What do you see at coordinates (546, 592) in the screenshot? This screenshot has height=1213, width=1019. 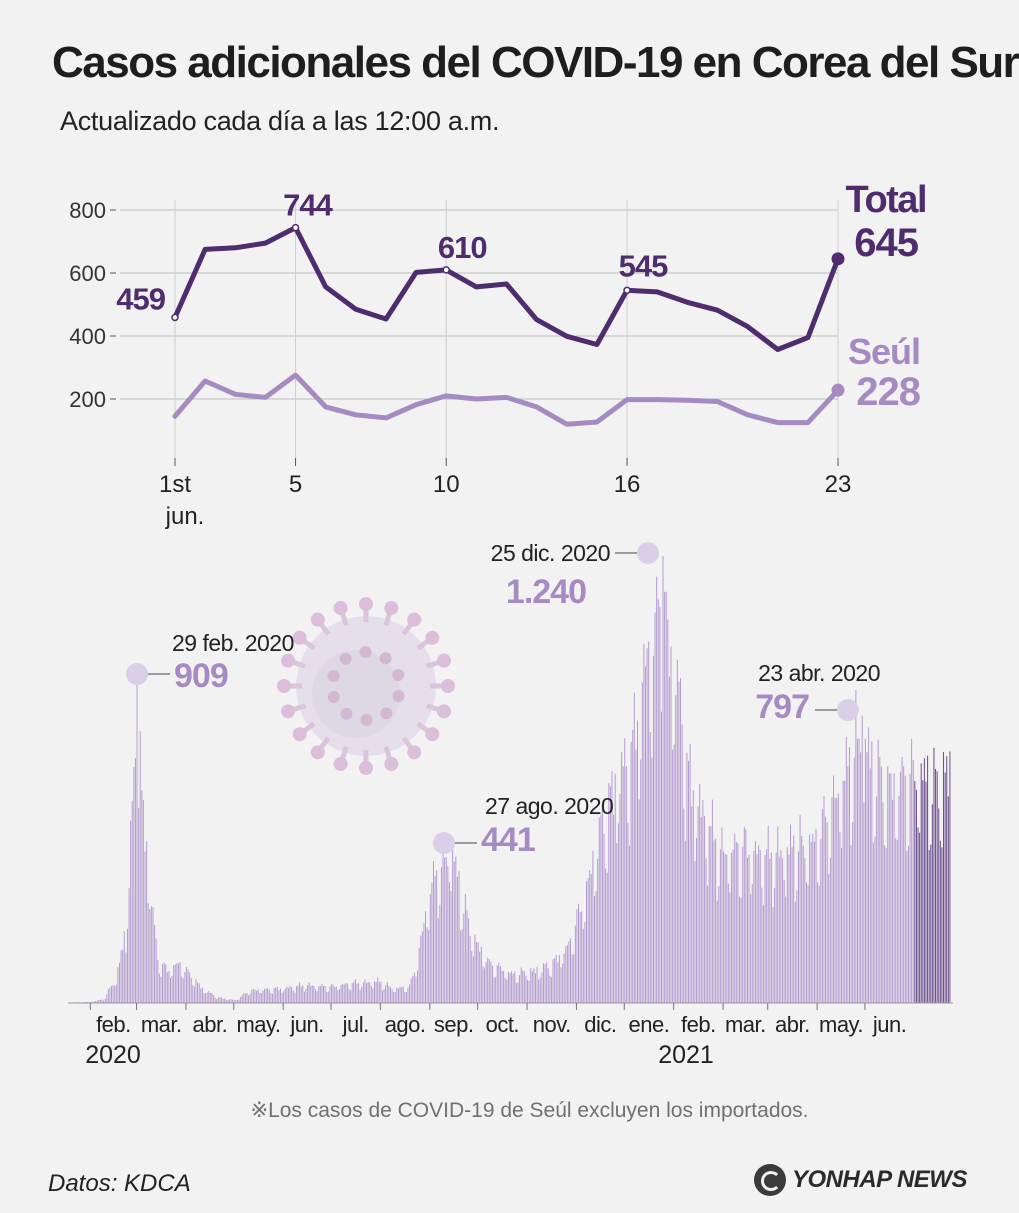 I see `peak-value: 1.240` at bounding box center [546, 592].